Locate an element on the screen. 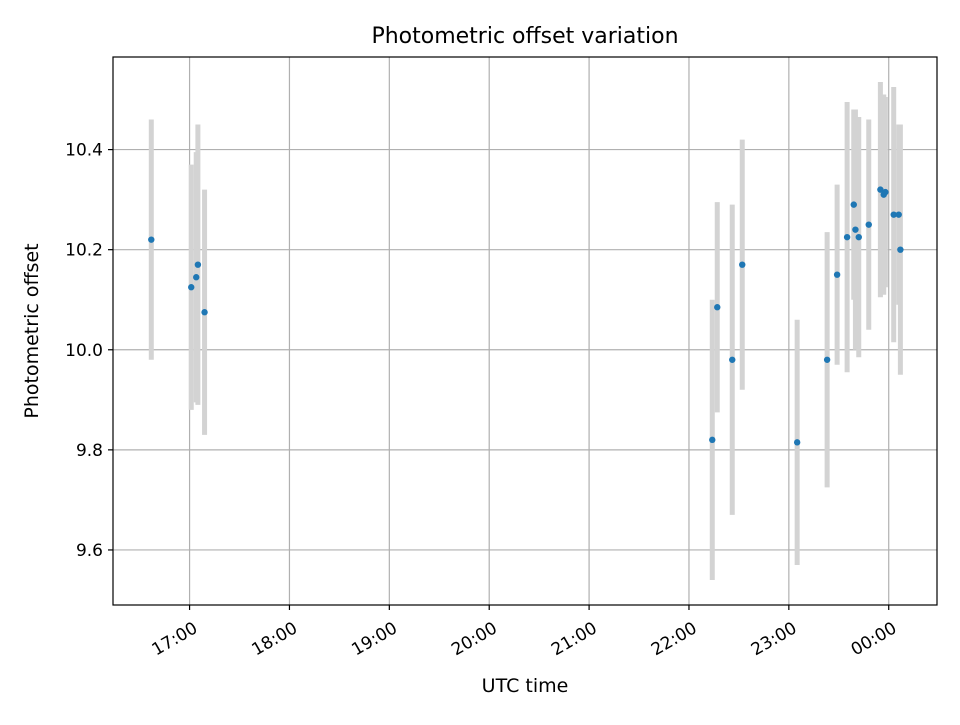 The height and width of the screenshot is (725, 960). y-tick-label: 10.2 is located at coordinates (84, 251).